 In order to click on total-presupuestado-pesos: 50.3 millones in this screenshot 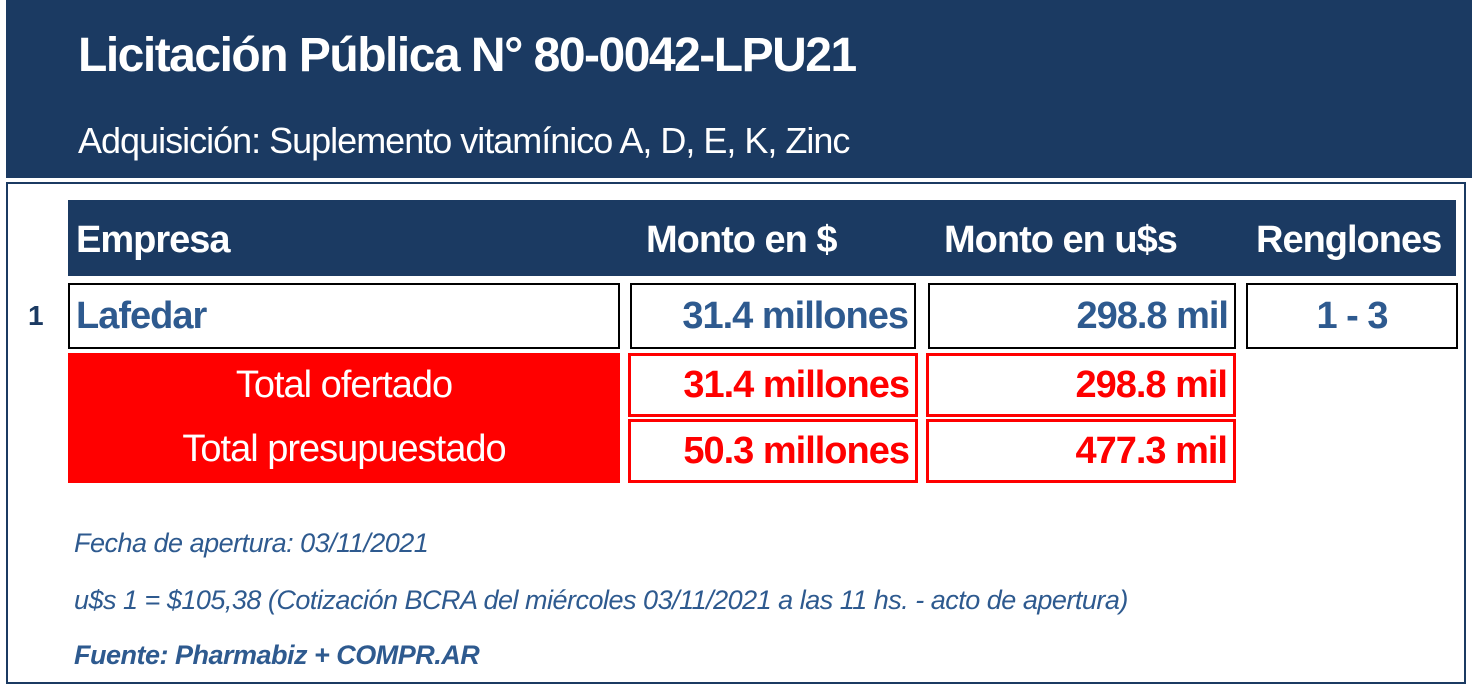, I will do `click(773, 451)`.